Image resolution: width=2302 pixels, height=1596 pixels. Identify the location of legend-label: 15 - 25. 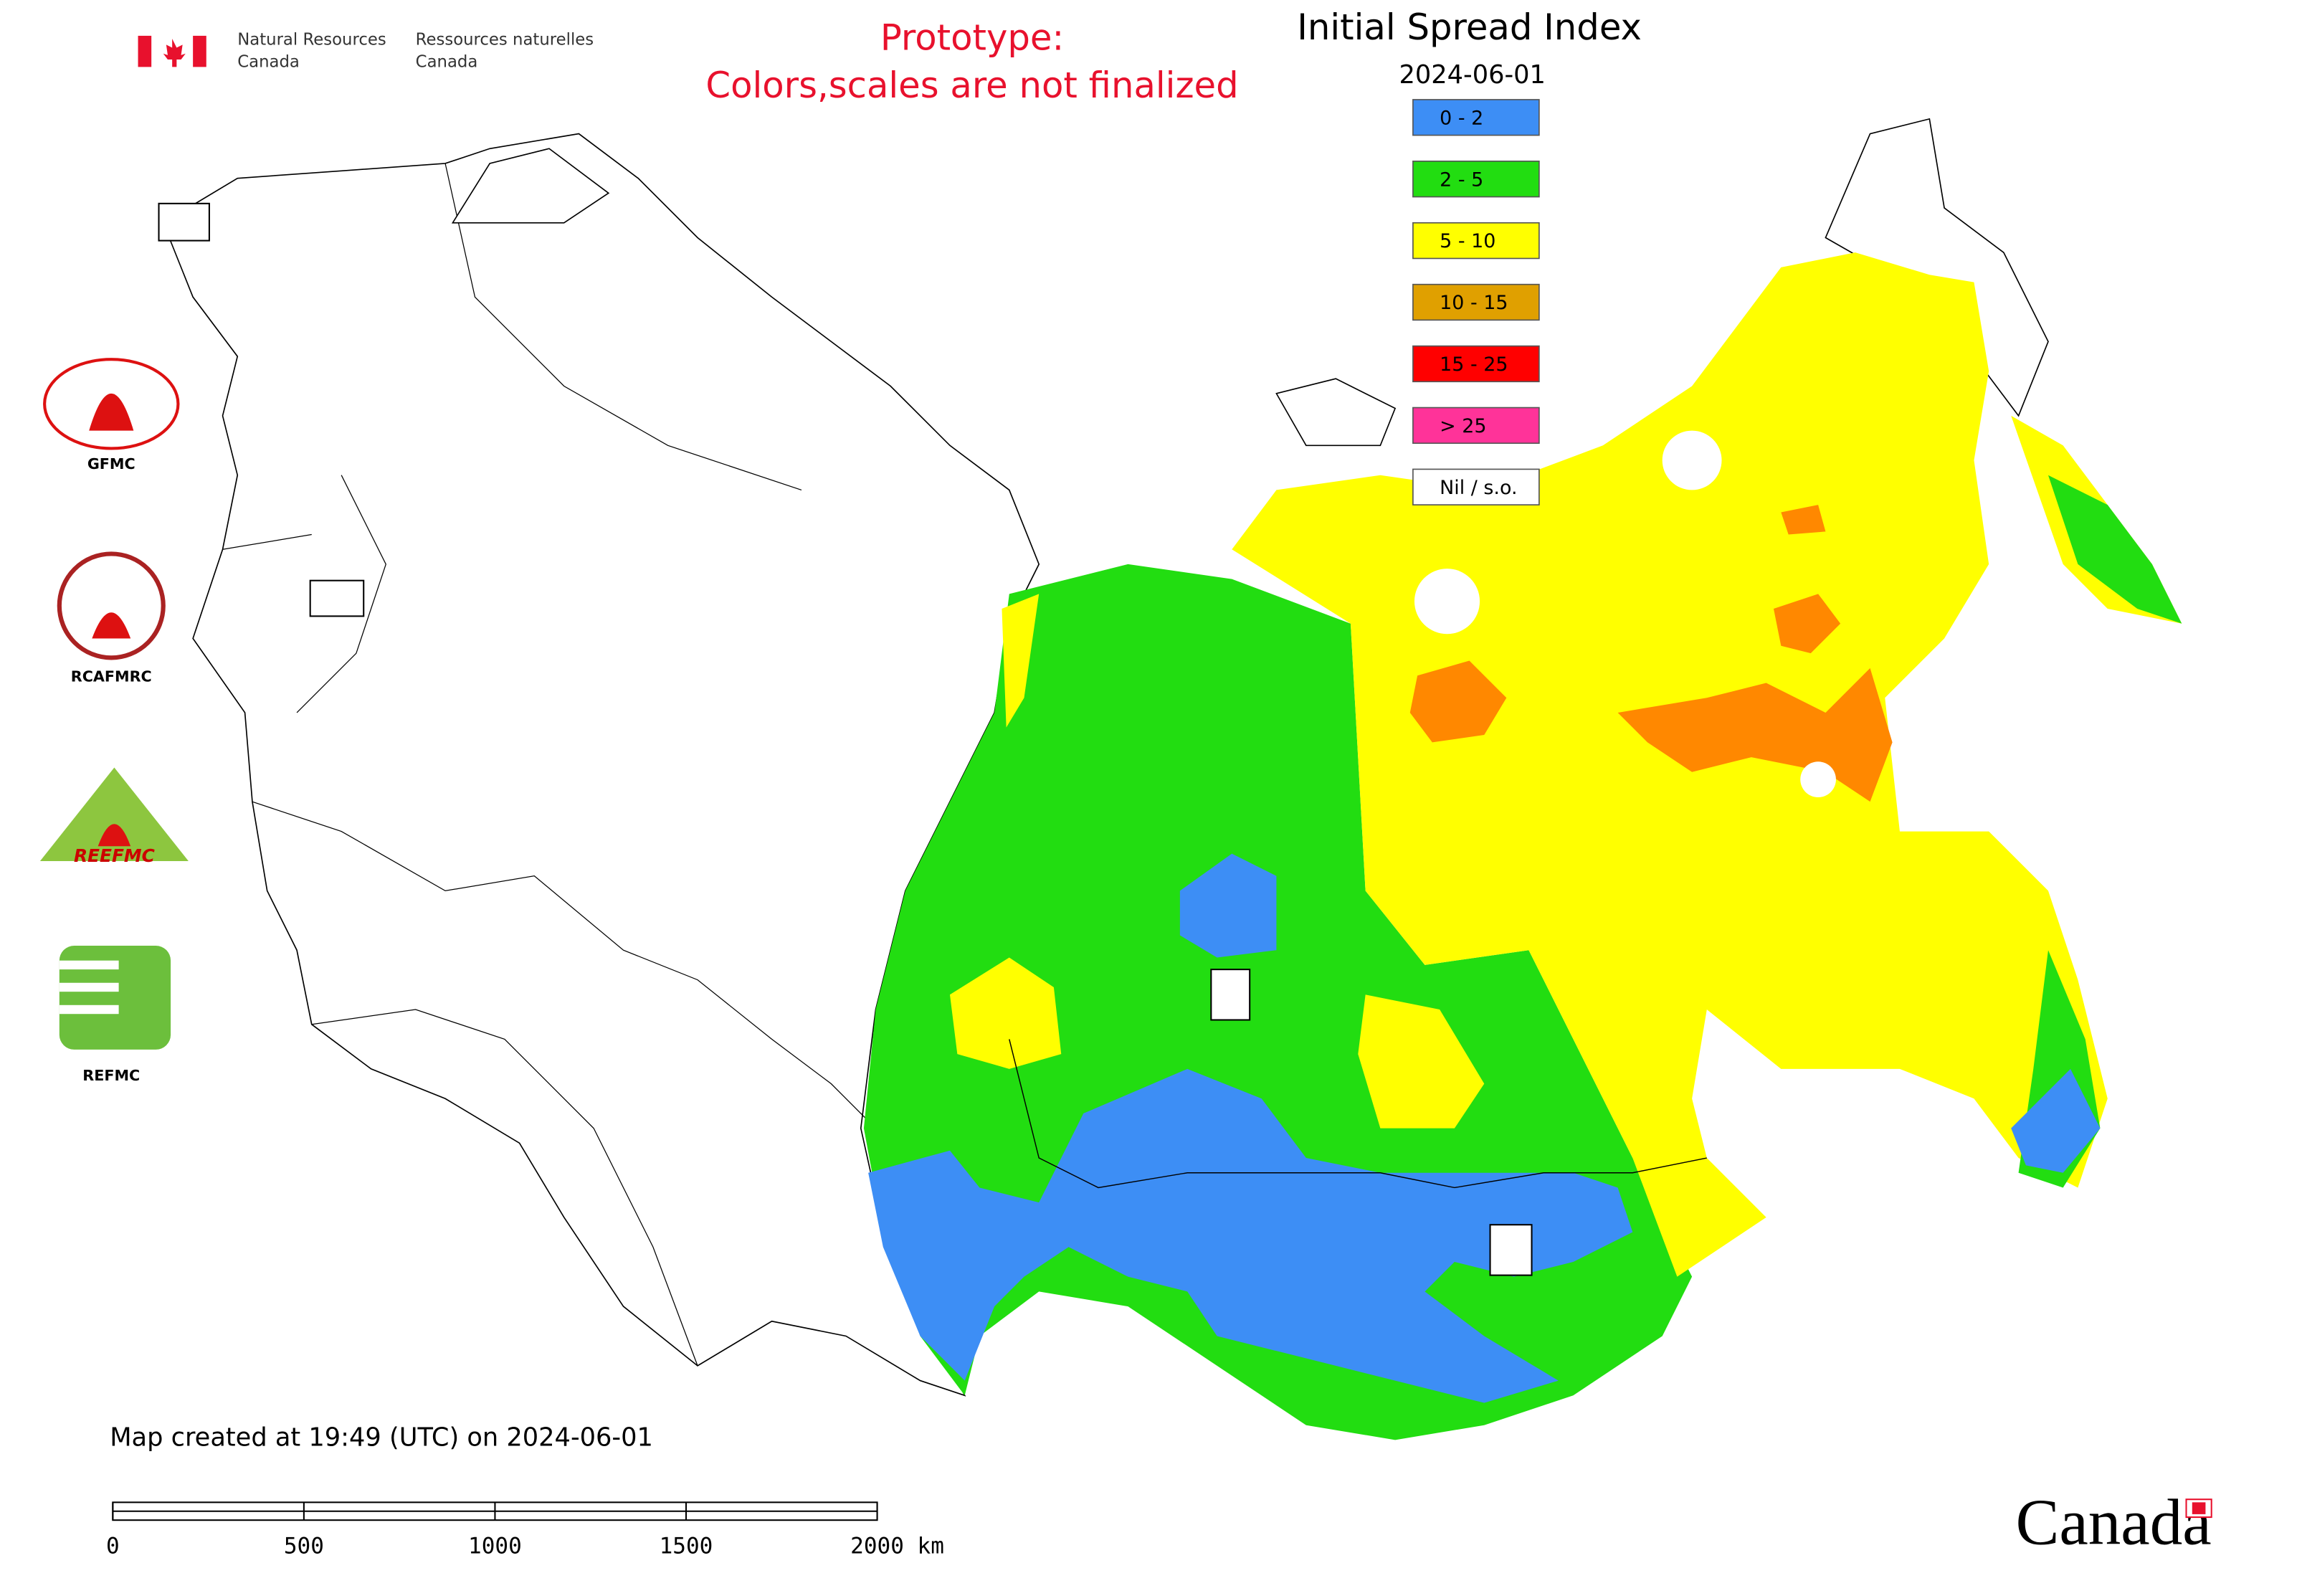
(1474, 364).